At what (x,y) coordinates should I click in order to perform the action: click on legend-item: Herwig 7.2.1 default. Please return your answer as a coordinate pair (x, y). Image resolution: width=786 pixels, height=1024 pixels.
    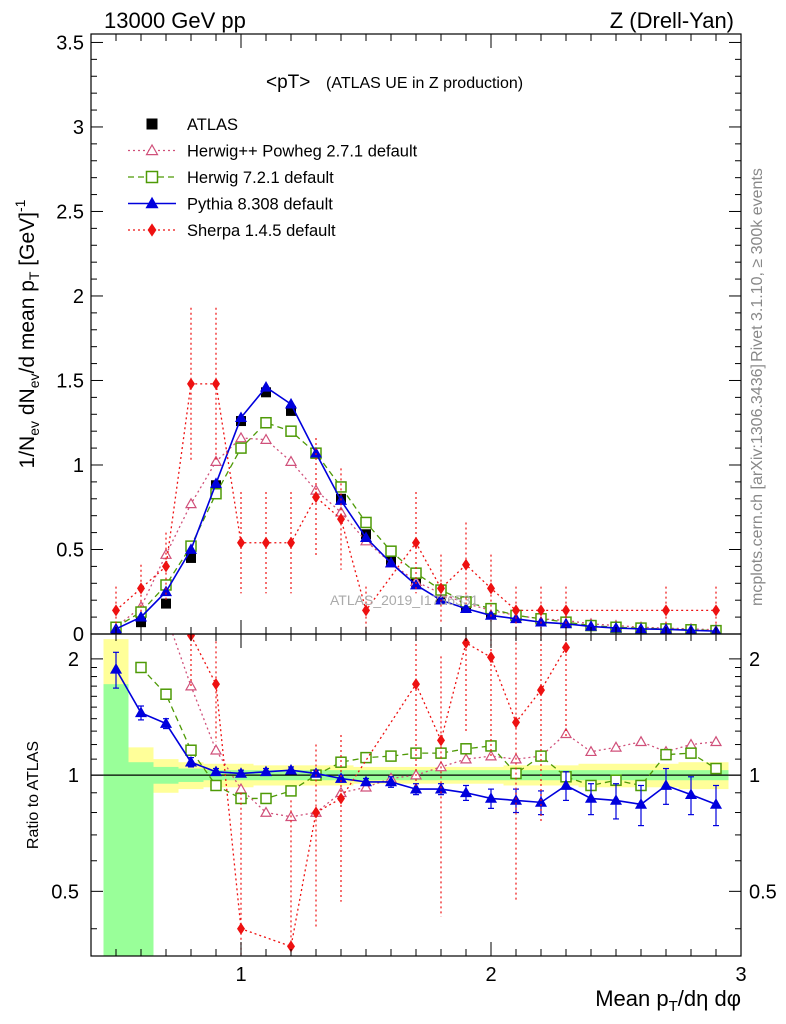
    Looking at the image, I should click on (231, 178).